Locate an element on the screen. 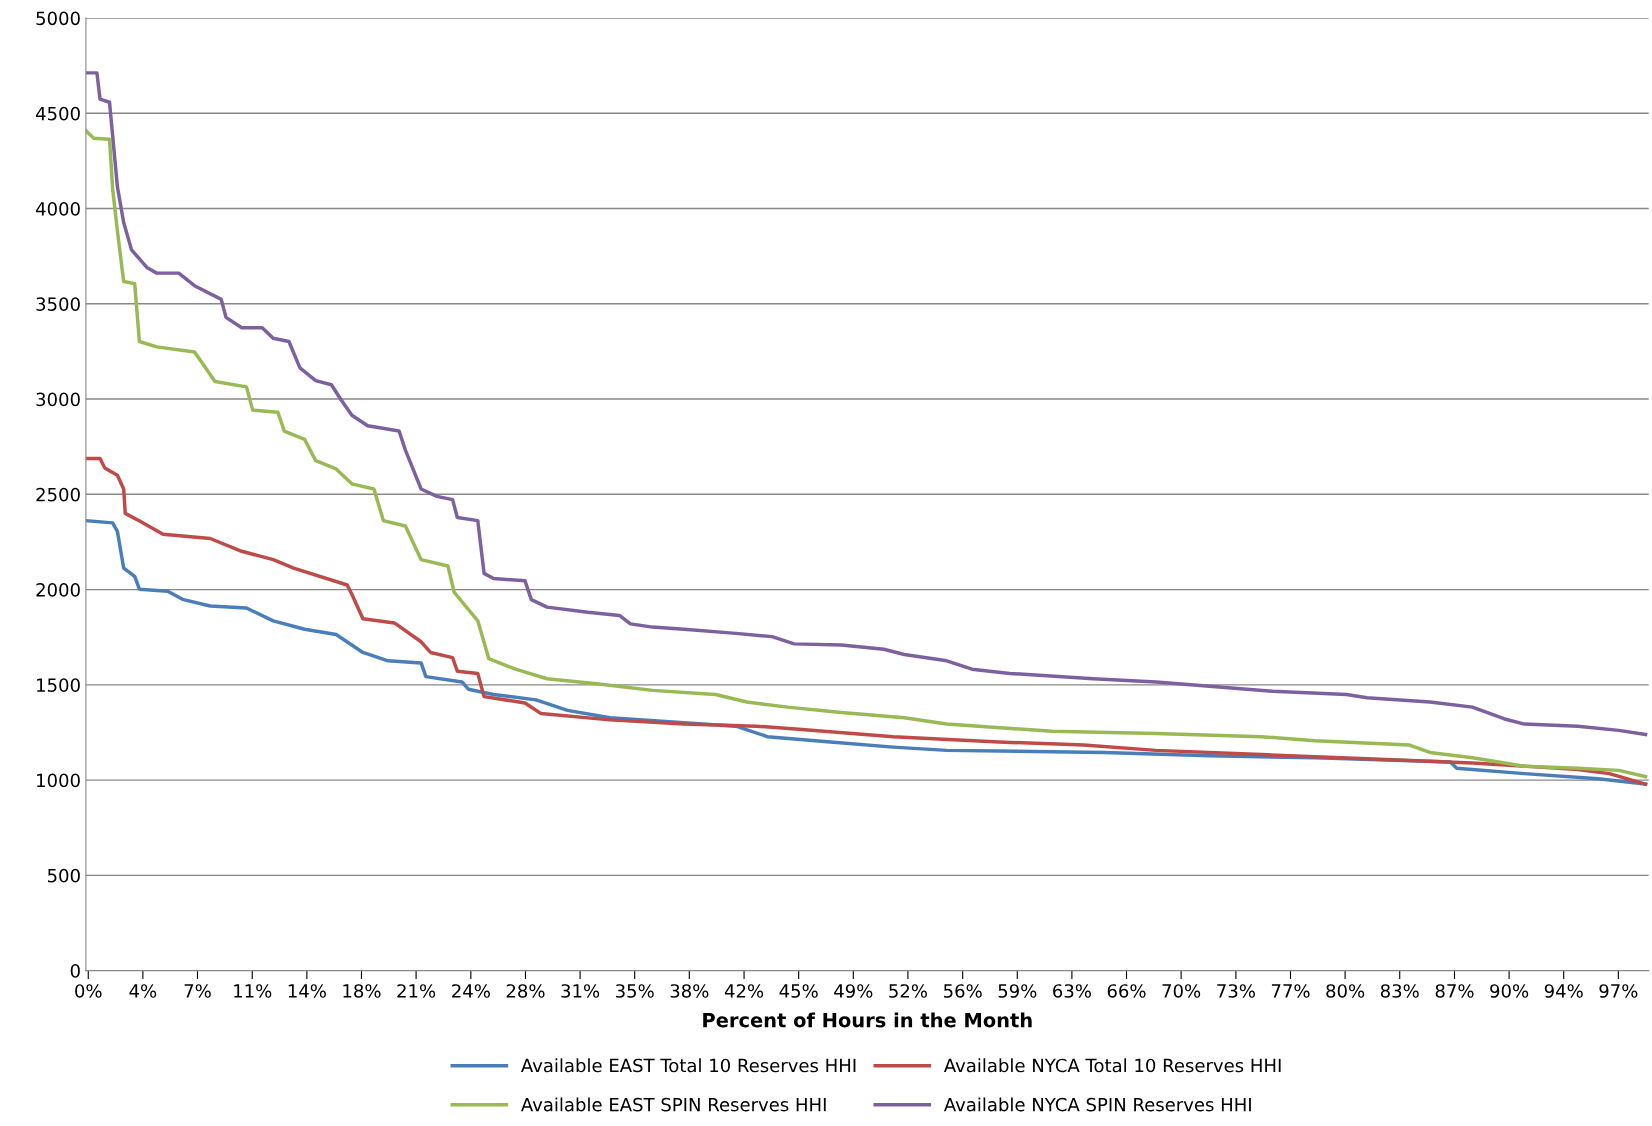 This screenshot has width=1652, height=1126. y-tick-label: 4000 is located at coordinates (57, 208).